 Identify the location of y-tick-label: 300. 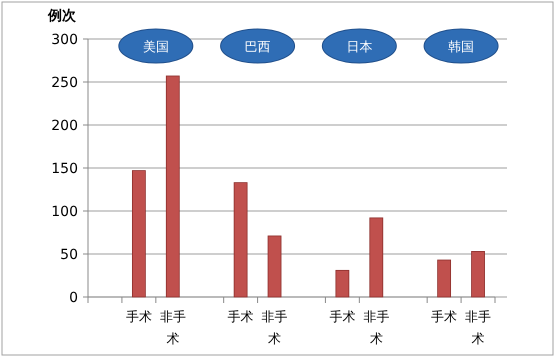
(64, 40).